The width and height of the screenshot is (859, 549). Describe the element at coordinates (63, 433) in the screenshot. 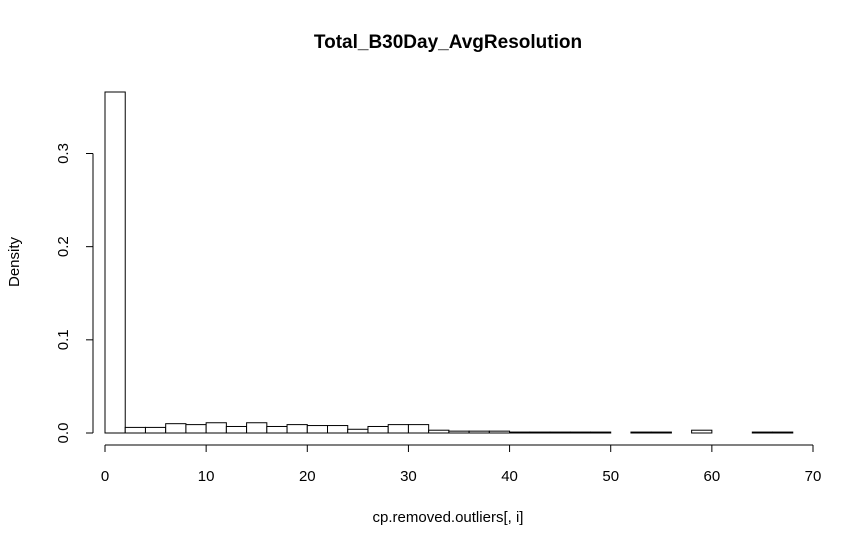

I see `y-tick-label: 0.0` at that location.